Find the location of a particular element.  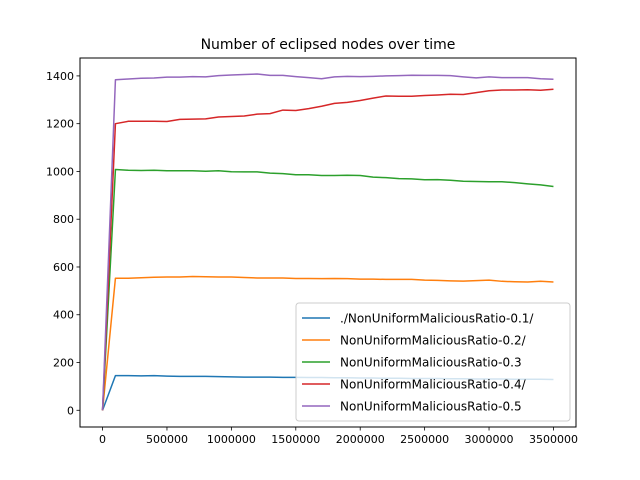

legend-label-1: ./NonUniformMaliciousRatio-0.1/ is located at coordinates (437, 319).